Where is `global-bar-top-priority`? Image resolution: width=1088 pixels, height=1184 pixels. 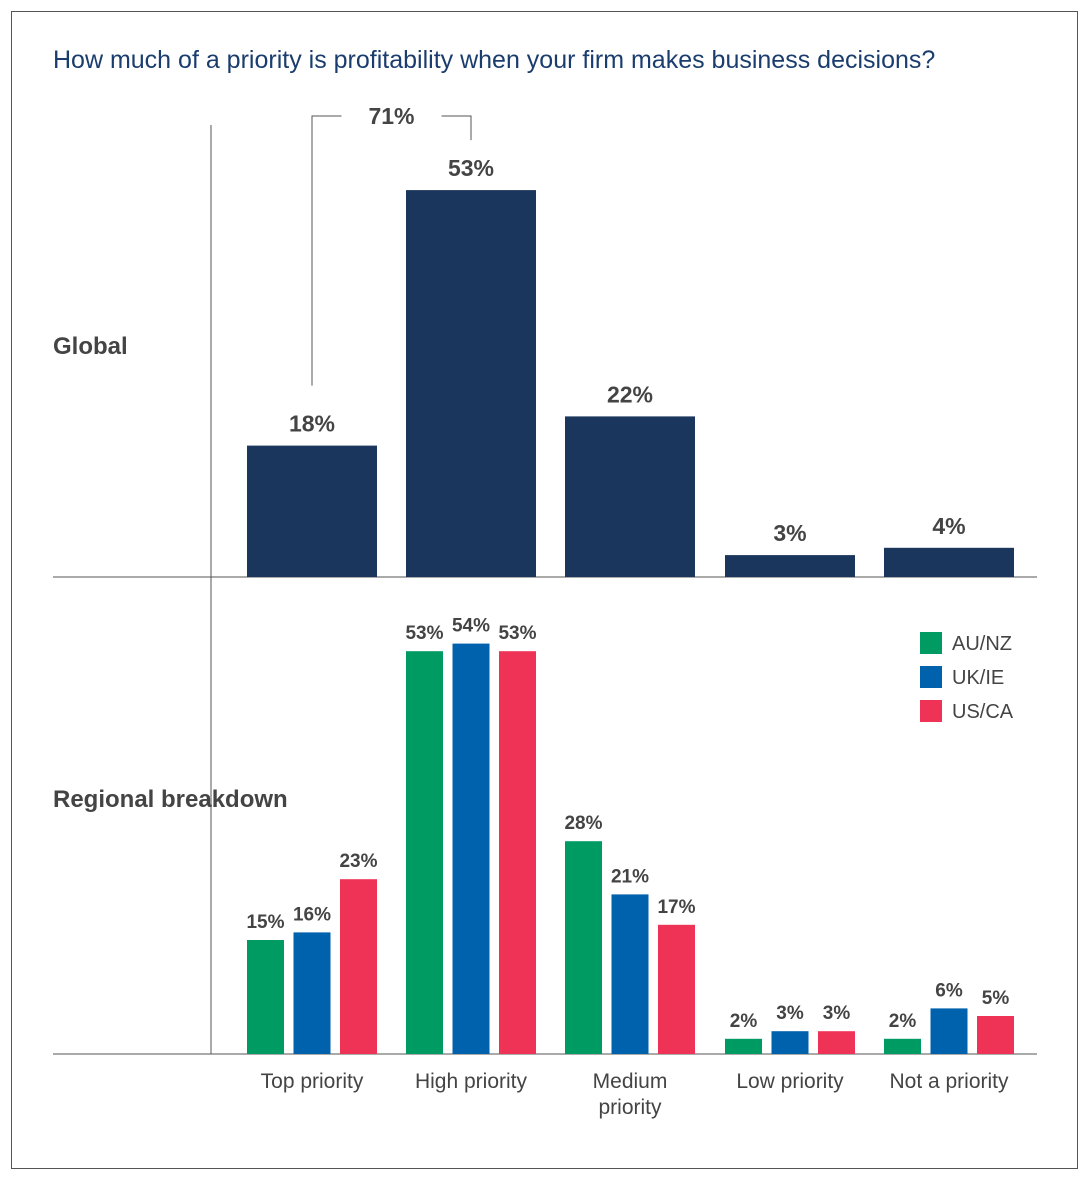 global-bar-top-priority is located at coordinates (312, 511).